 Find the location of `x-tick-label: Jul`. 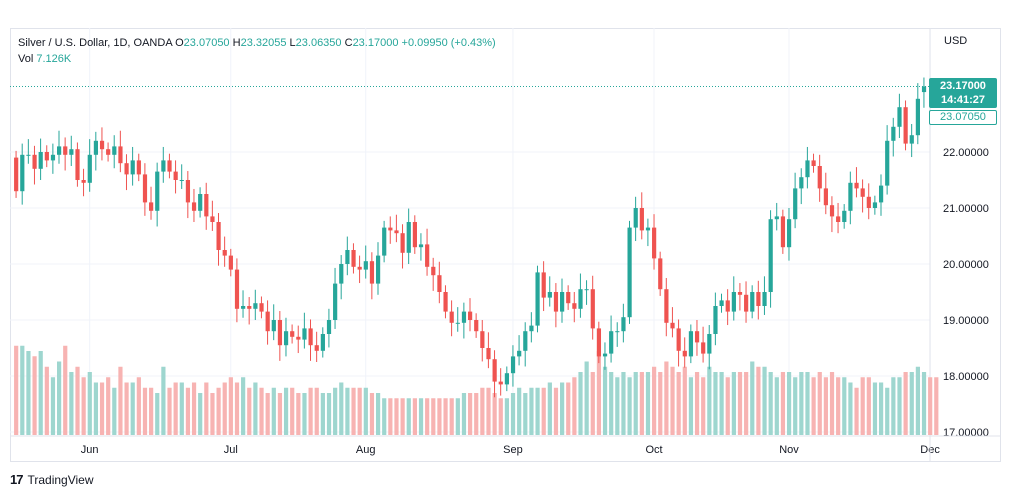

x-tick-label: Jul is located at coordinates (231, 450).